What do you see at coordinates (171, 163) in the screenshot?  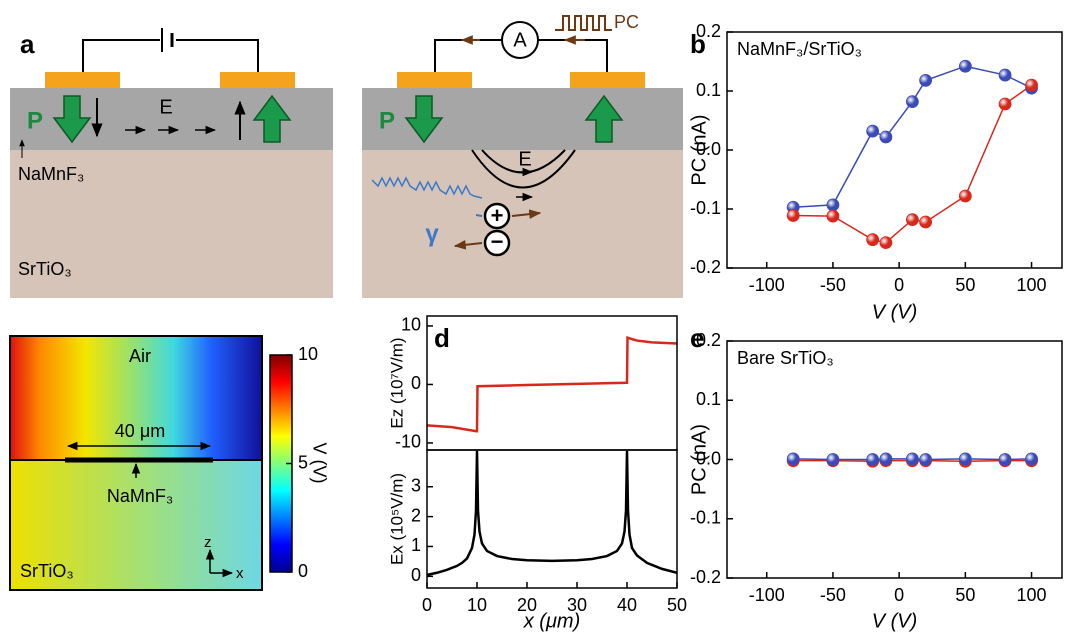 I see `device-left` at bounding box center [171, 163].